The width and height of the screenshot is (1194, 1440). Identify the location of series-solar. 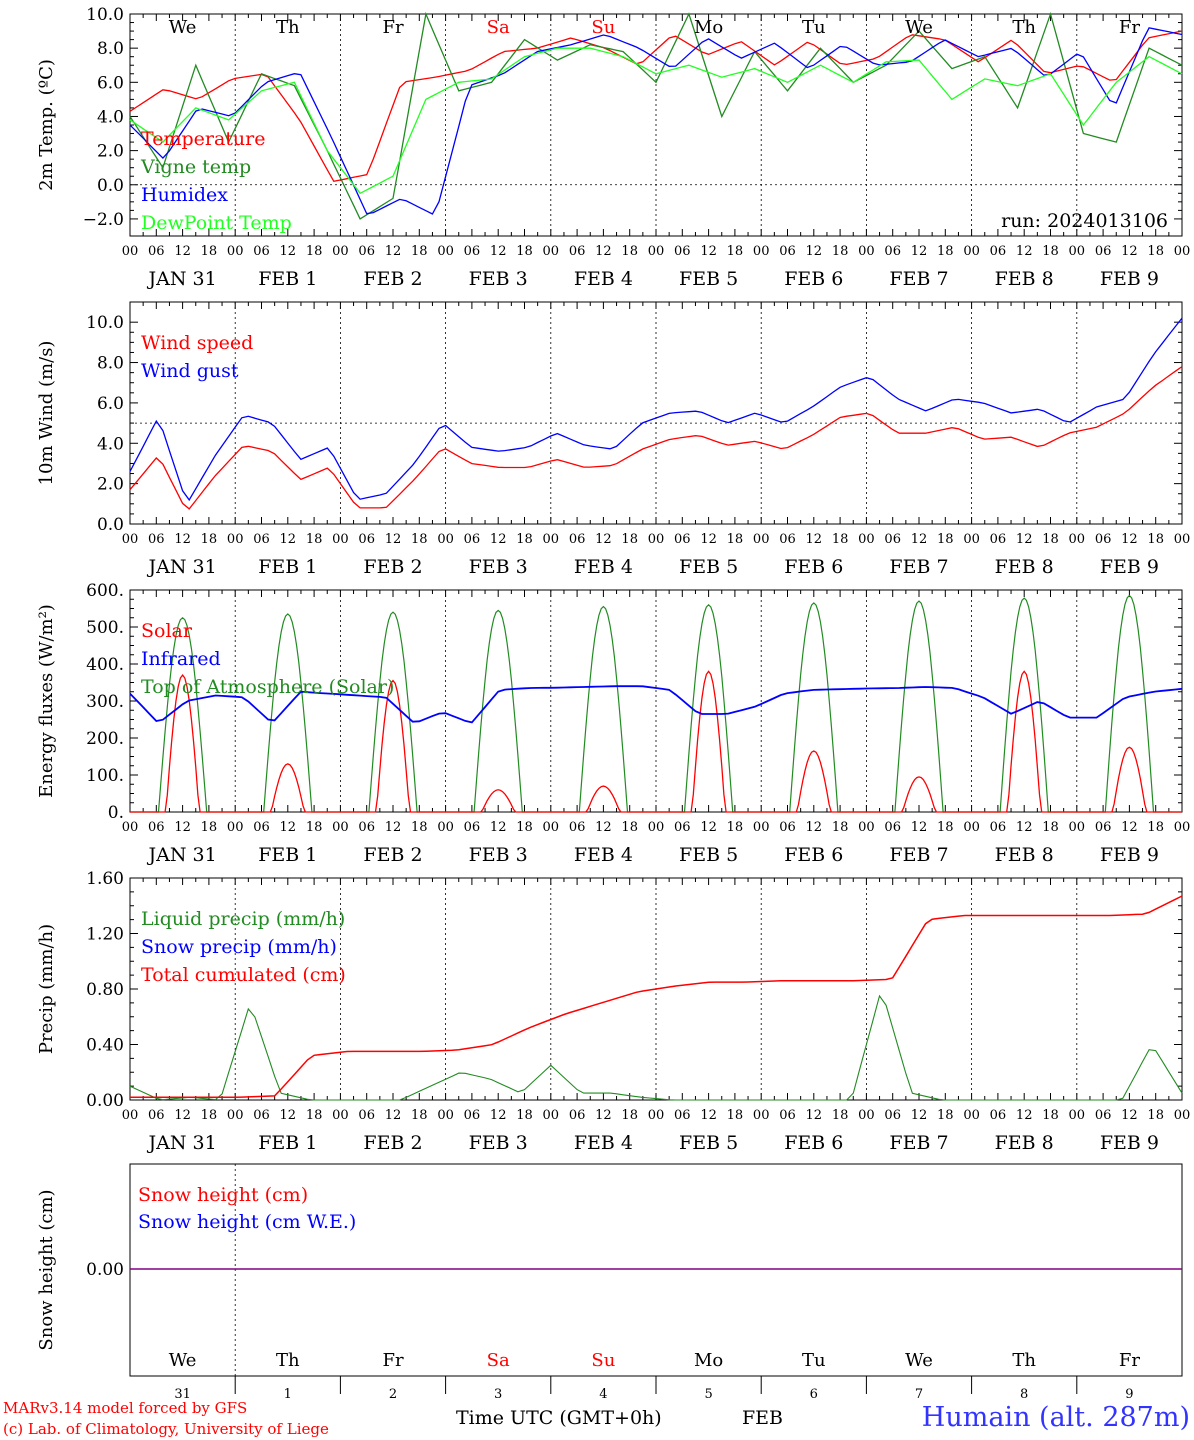
(656, 741).